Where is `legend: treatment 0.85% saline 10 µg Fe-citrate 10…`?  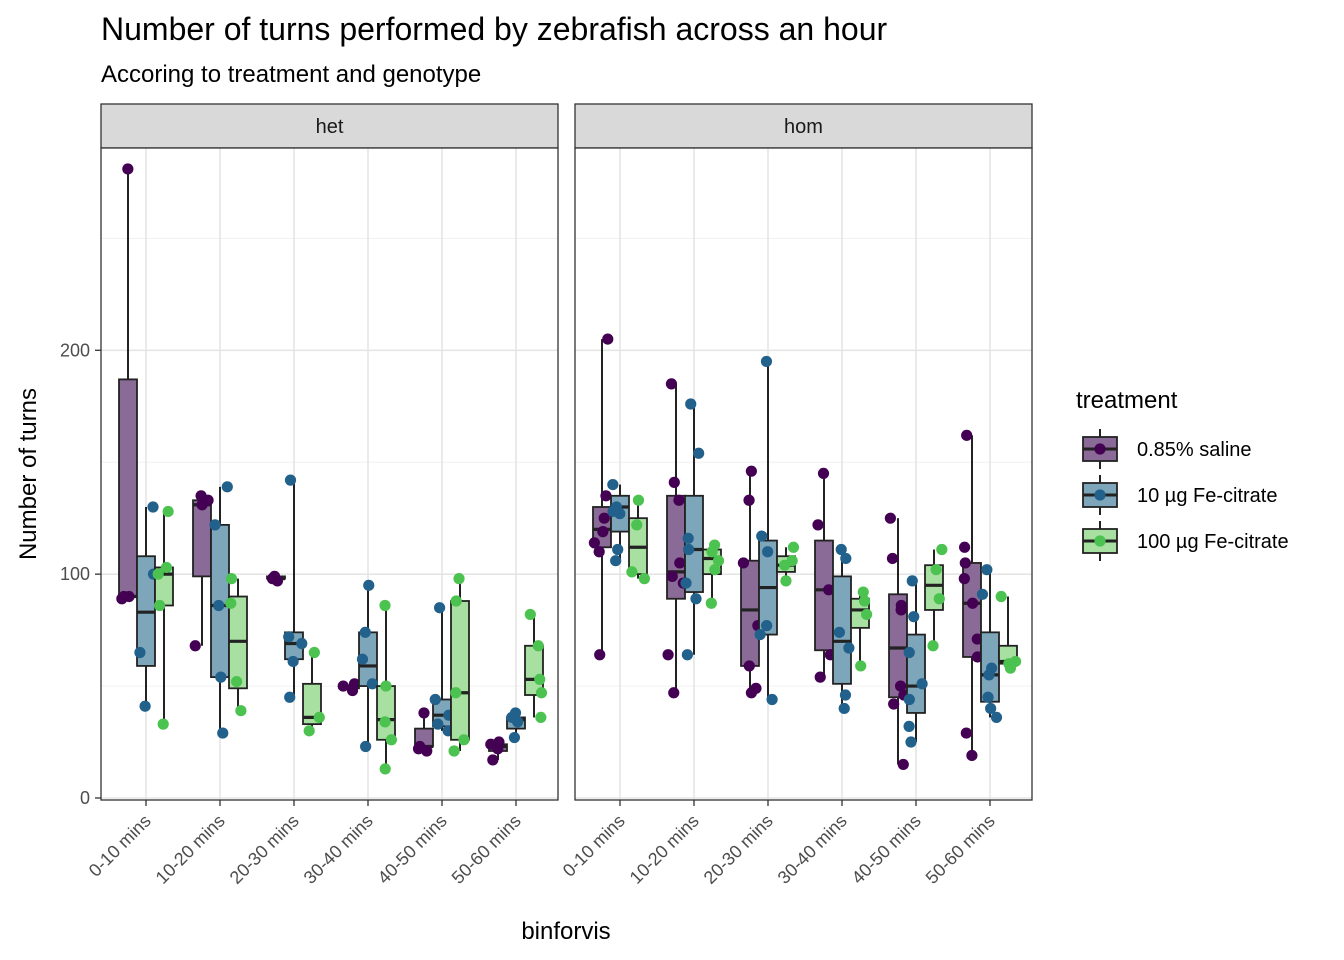 legend: treatment 0.85% saline 10 µg Fe-citrate 10… is located at coordinates (1182, 474).